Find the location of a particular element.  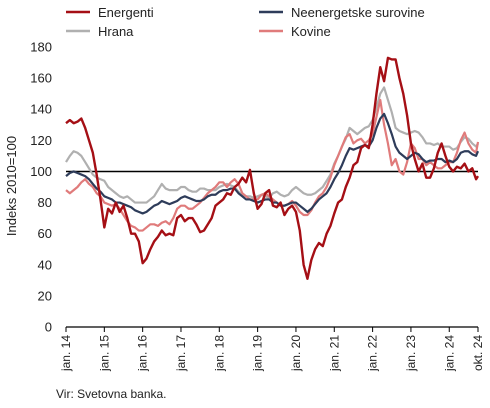

x-tick-label: jan. 17 is located at coordinates (181, 353).